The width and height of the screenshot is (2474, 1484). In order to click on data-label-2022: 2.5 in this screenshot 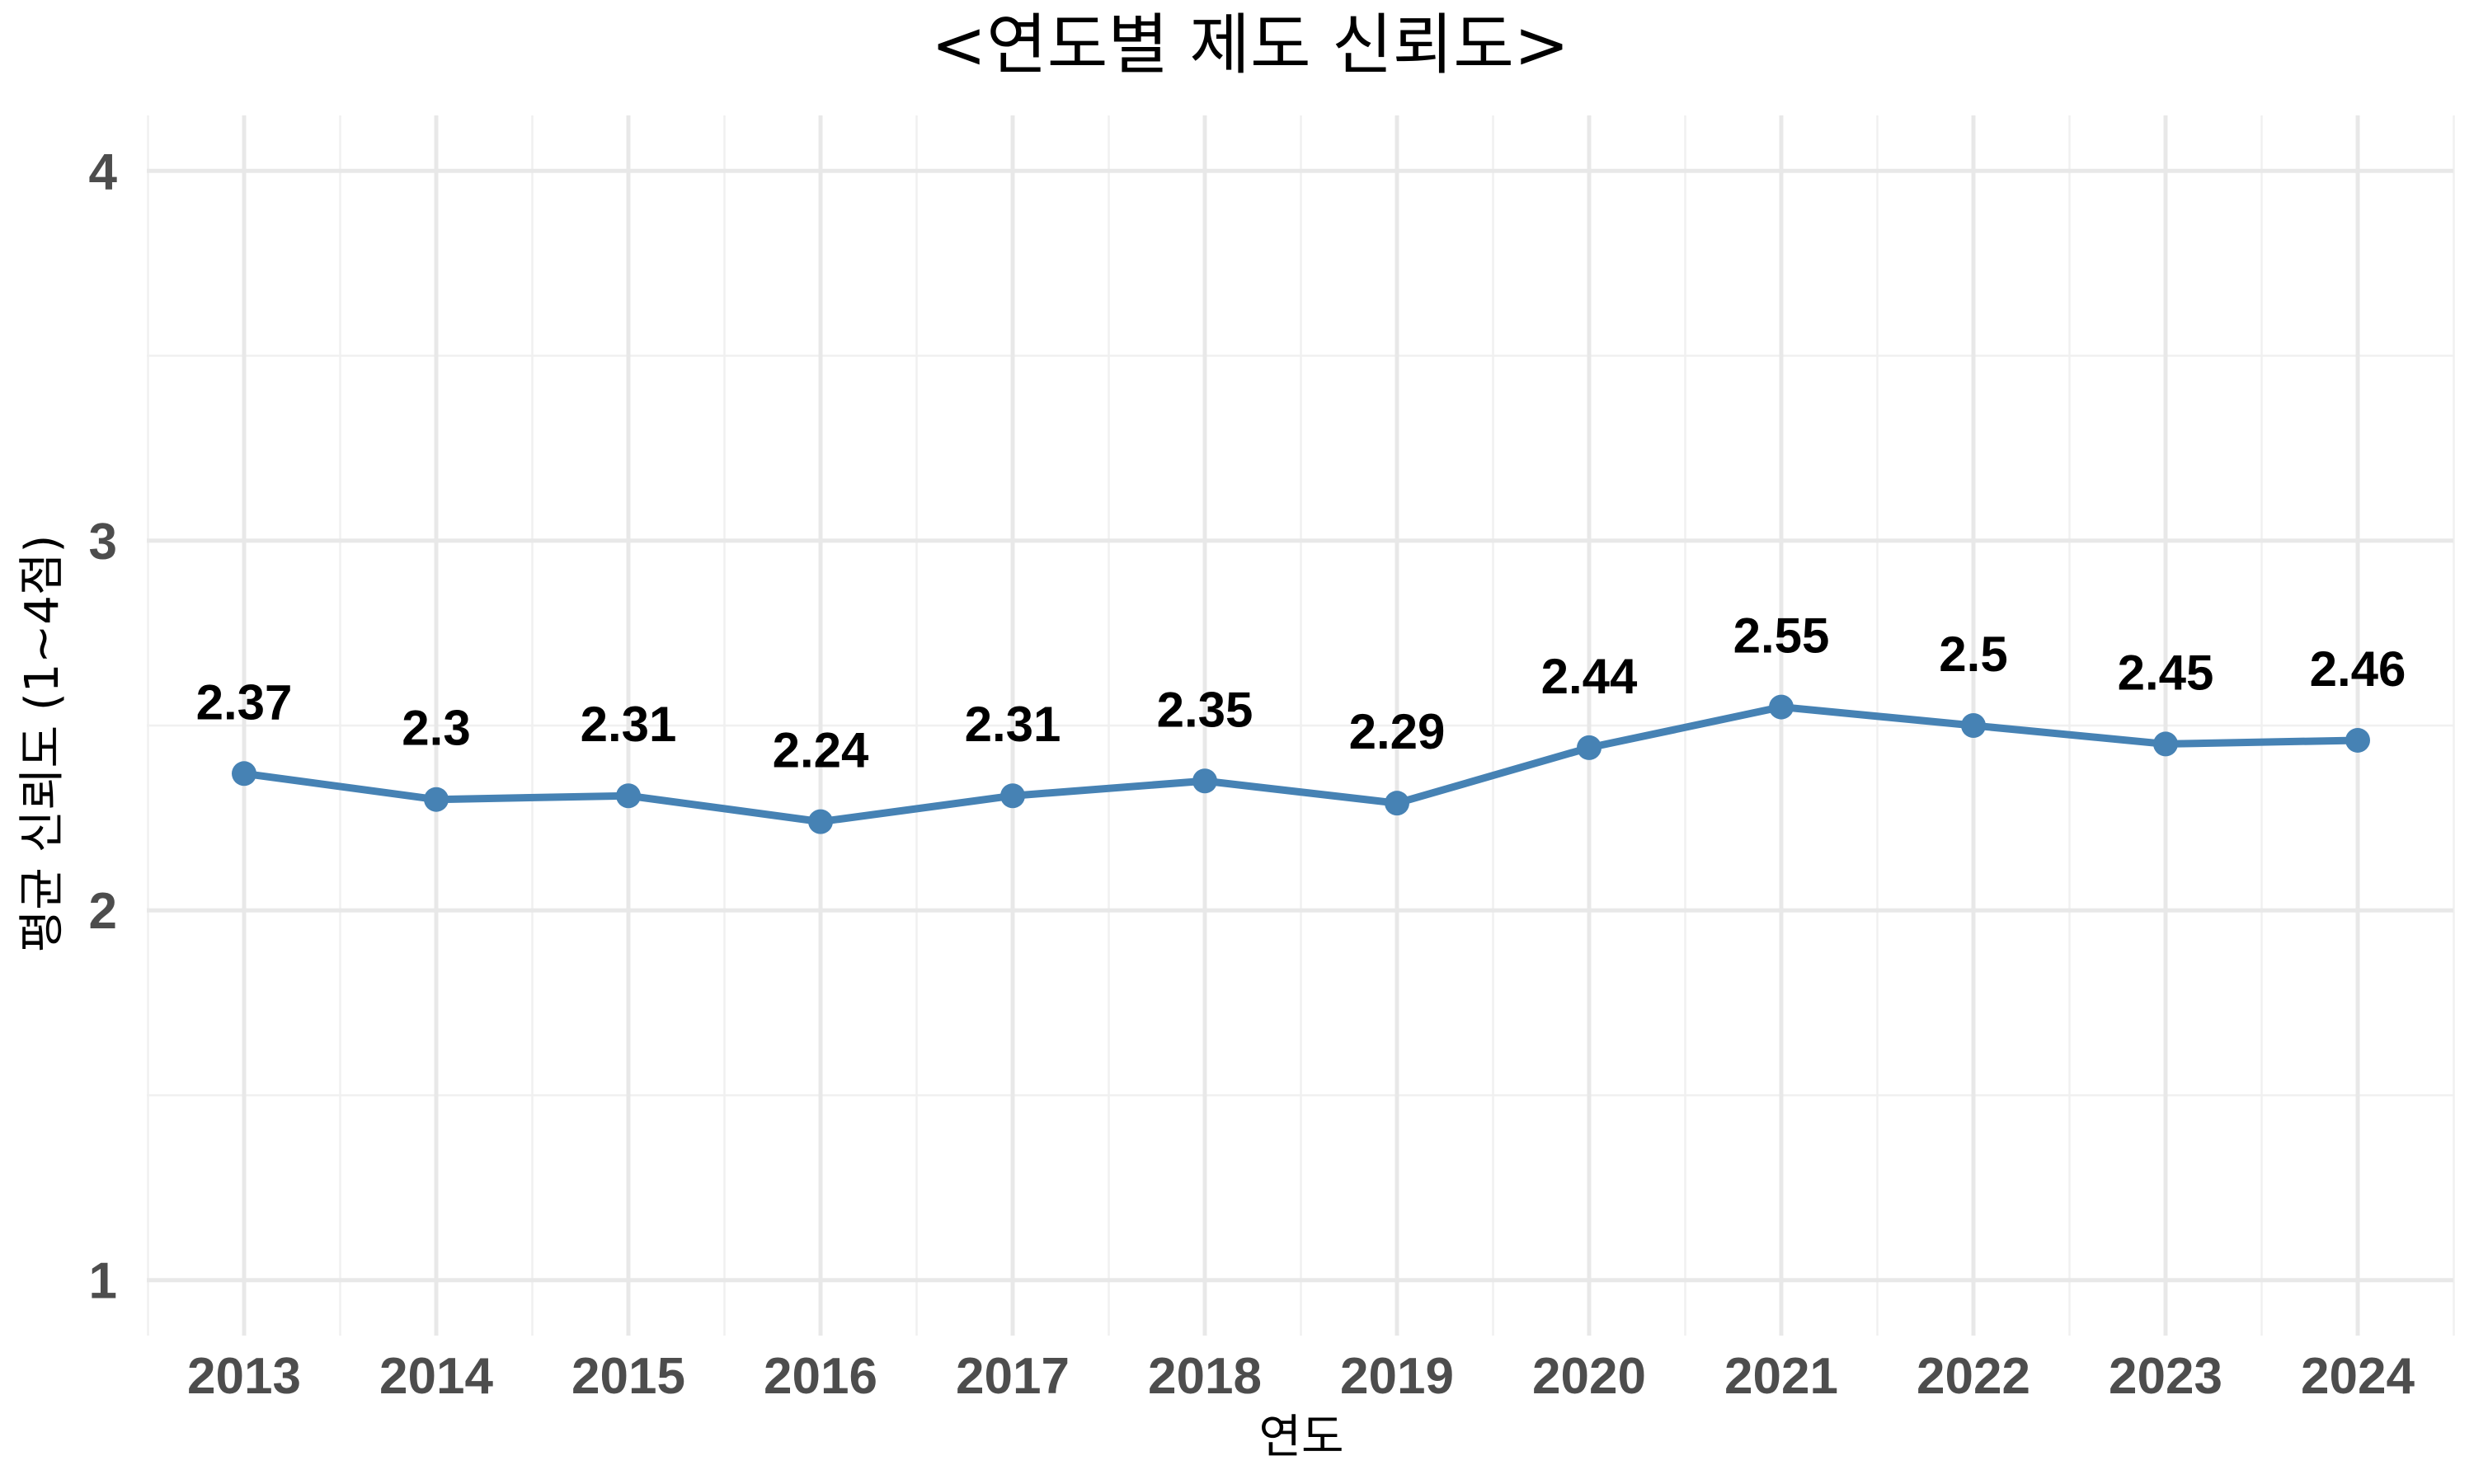, I will do `click(1973, 654)`.